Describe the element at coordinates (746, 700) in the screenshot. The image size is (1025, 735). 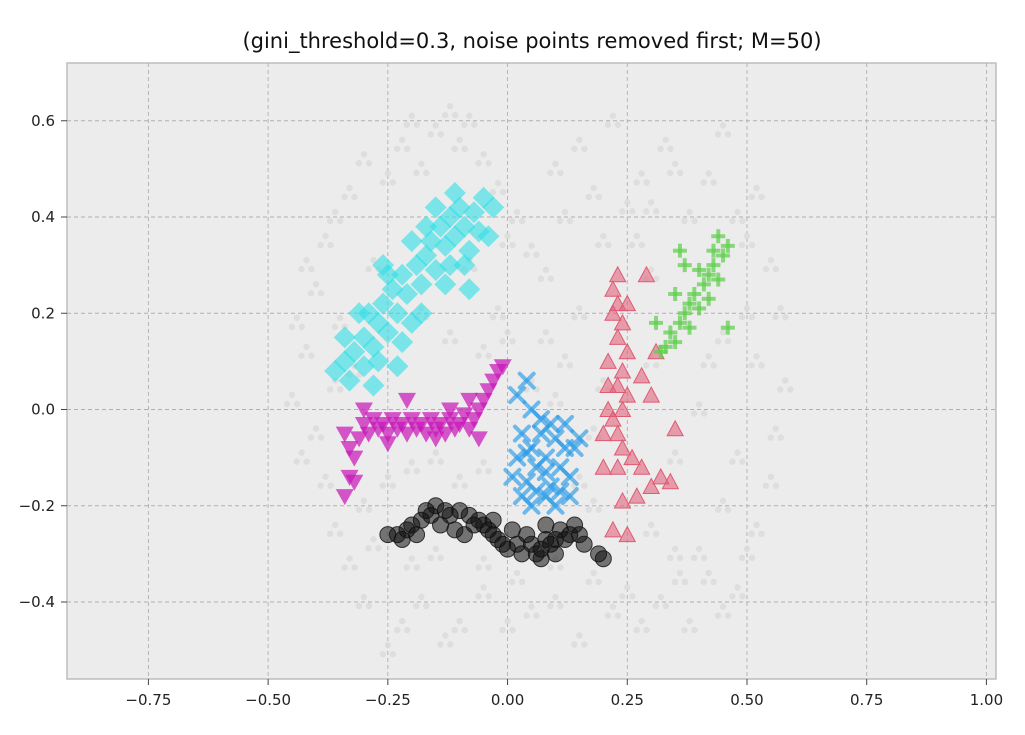
I see `x-tick-label: 0.50` at that location.